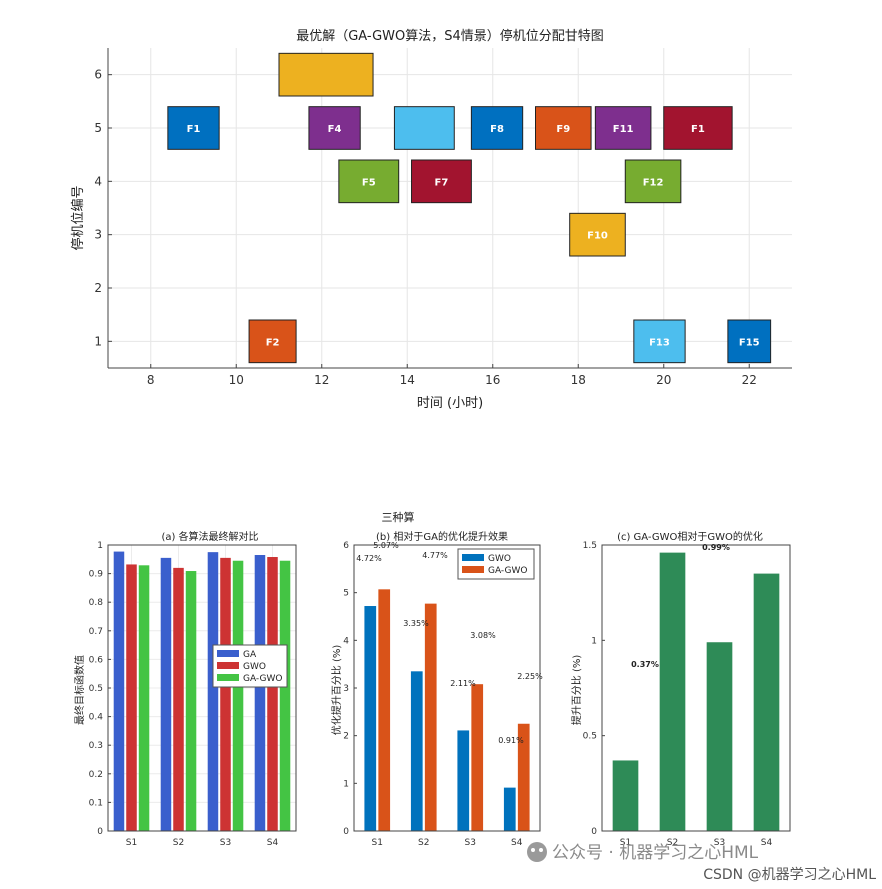 Image resolution: width=882 pixels, height=889 pixels. I want to click on gantt-bar-label: F9, so click(563, 129).